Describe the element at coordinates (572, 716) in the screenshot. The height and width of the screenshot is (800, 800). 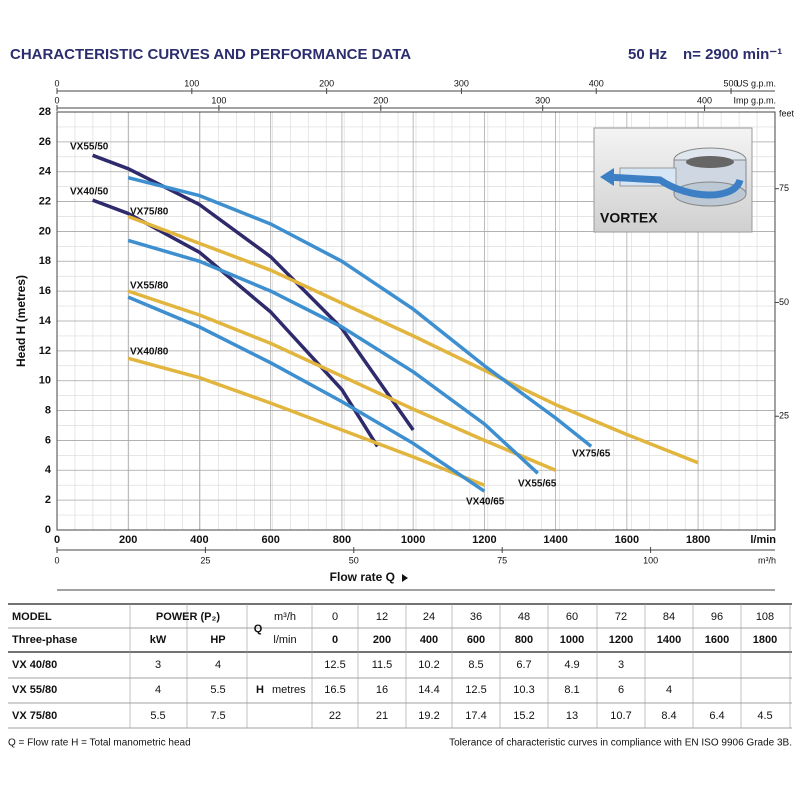
I see `table-text: 13` at that location.